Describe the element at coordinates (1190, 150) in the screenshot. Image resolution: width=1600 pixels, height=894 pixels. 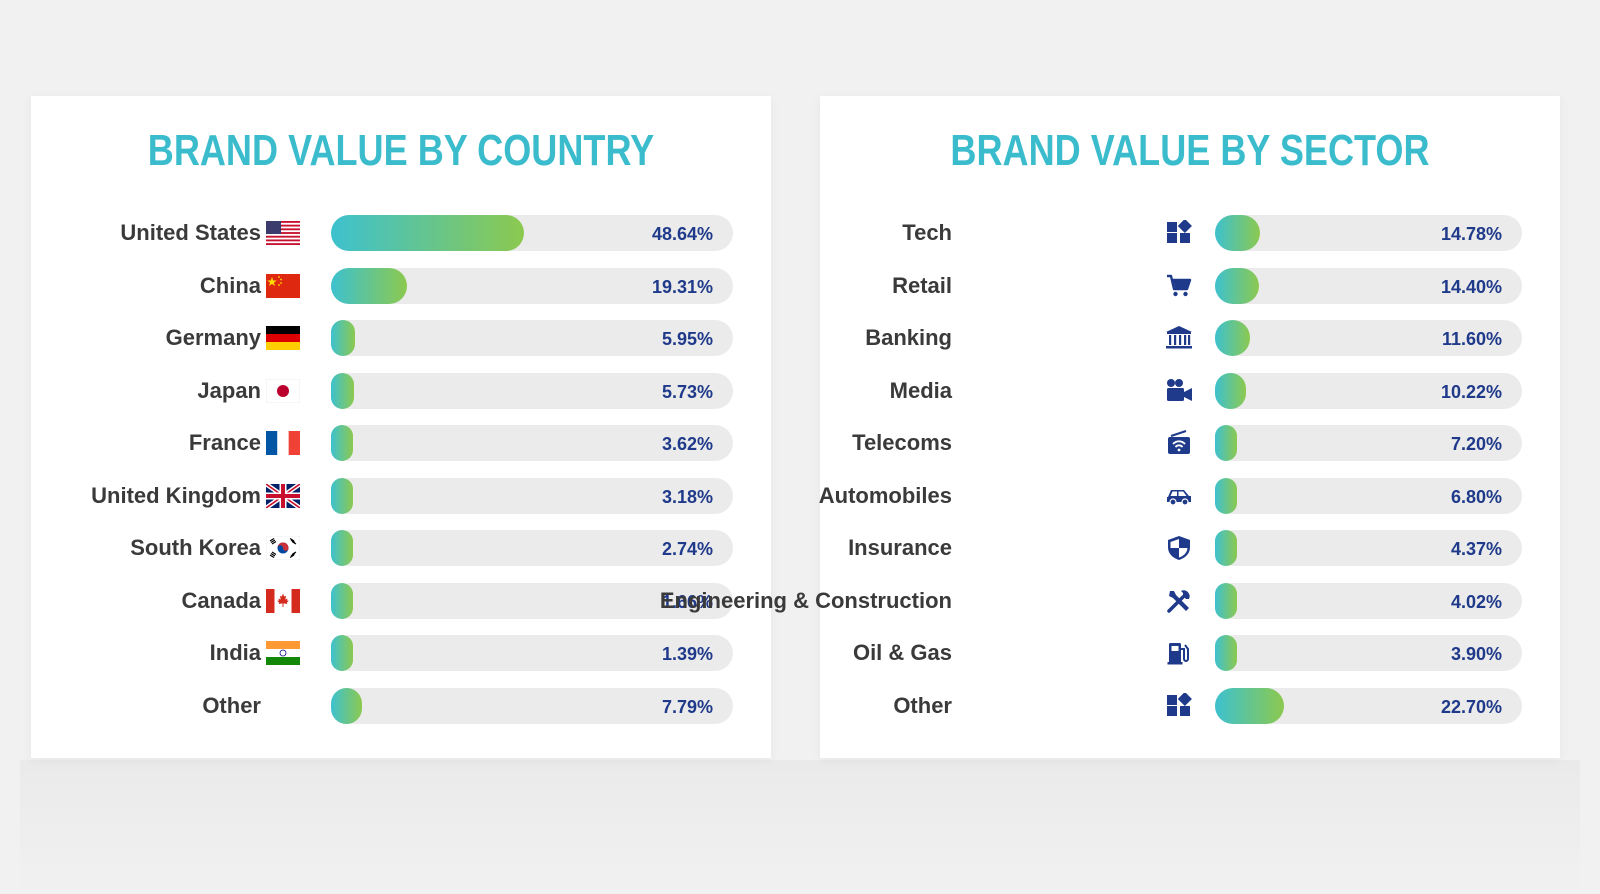
I see `sector-chart-title: BRAND VALUE BY SECTOR` at that location.